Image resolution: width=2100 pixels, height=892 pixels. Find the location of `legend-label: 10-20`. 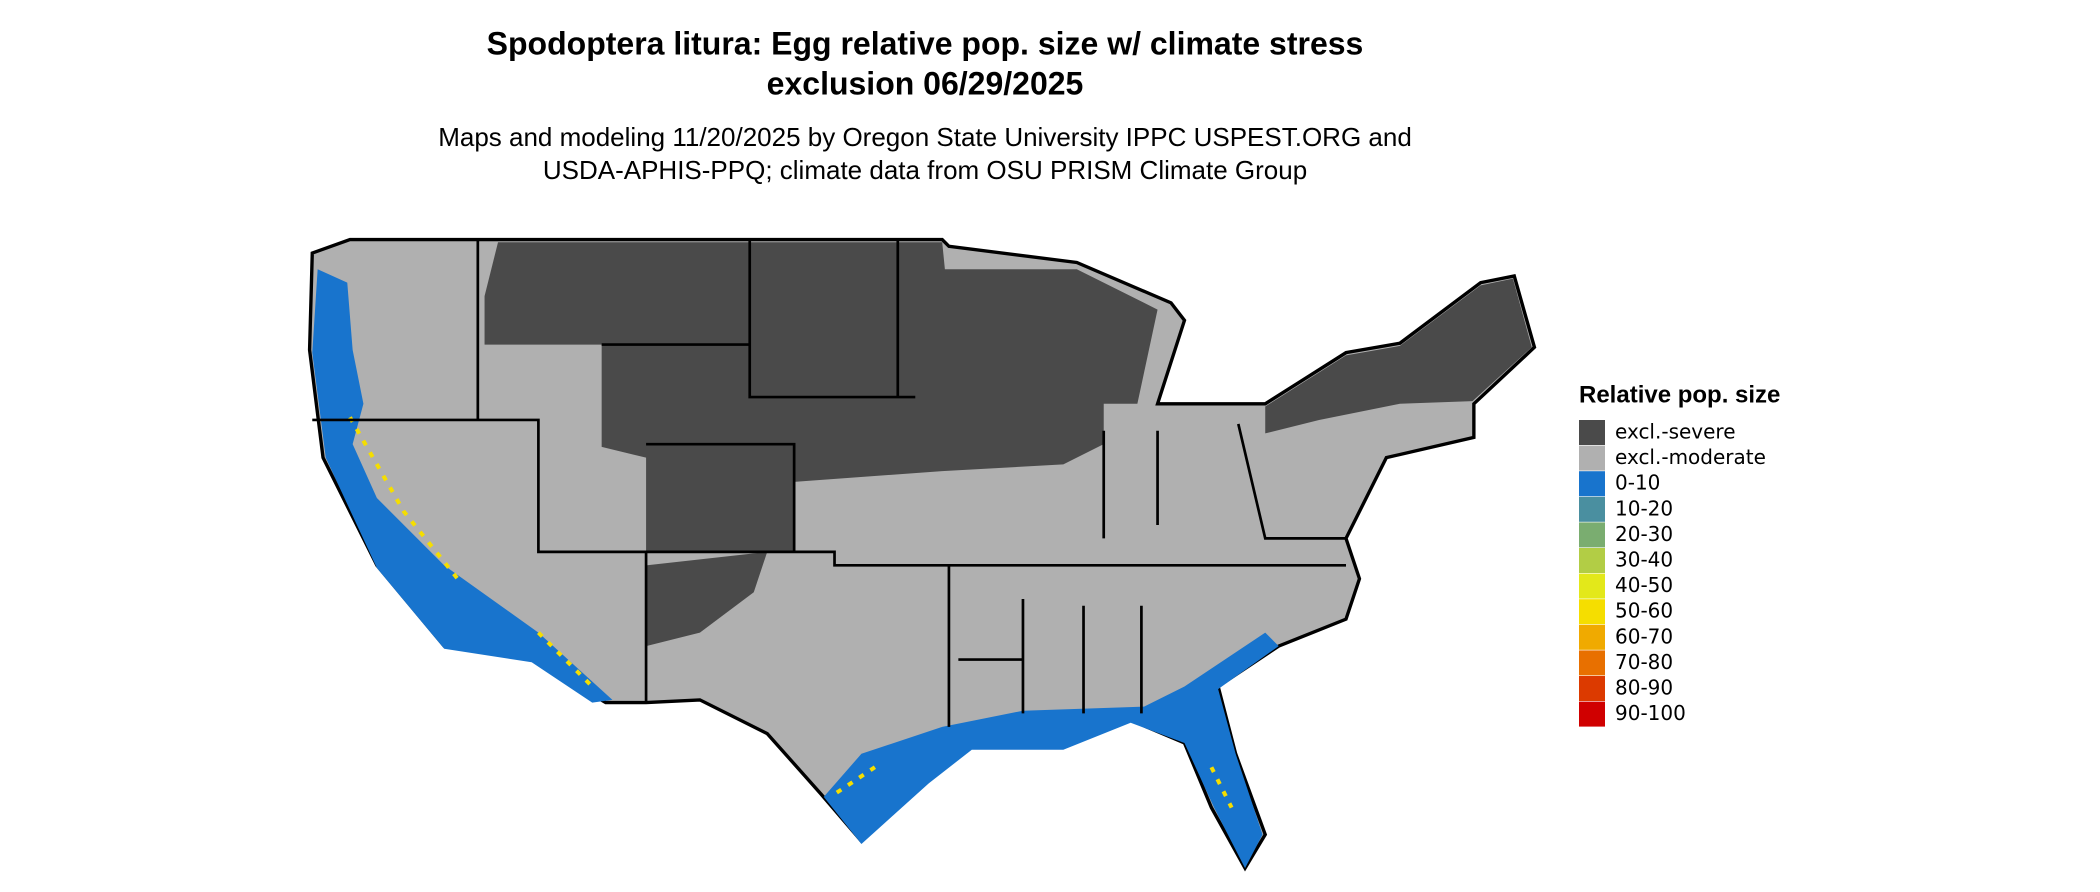

legend-label: 10-20 is located at coordinates (1644, 508).